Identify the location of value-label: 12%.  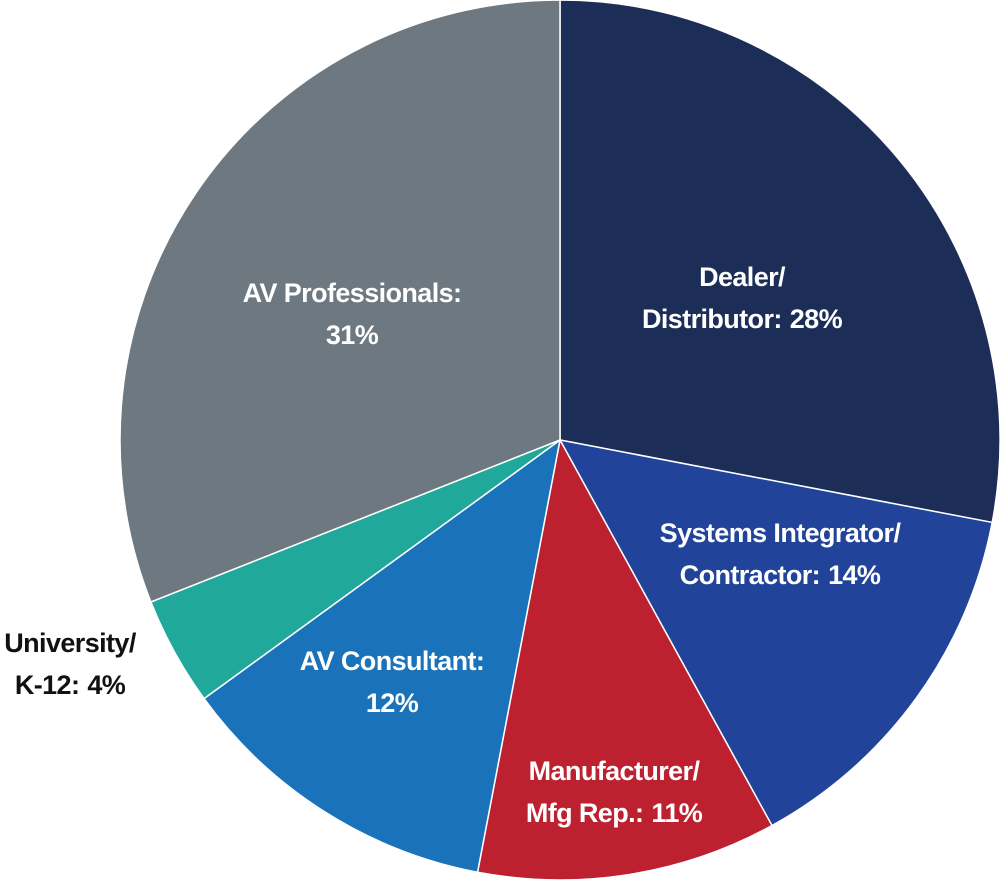
(392, 703).